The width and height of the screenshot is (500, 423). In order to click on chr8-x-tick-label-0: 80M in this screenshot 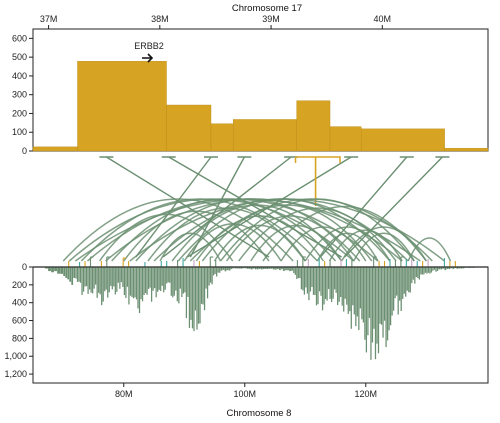, I will do `click(124, 394)`.